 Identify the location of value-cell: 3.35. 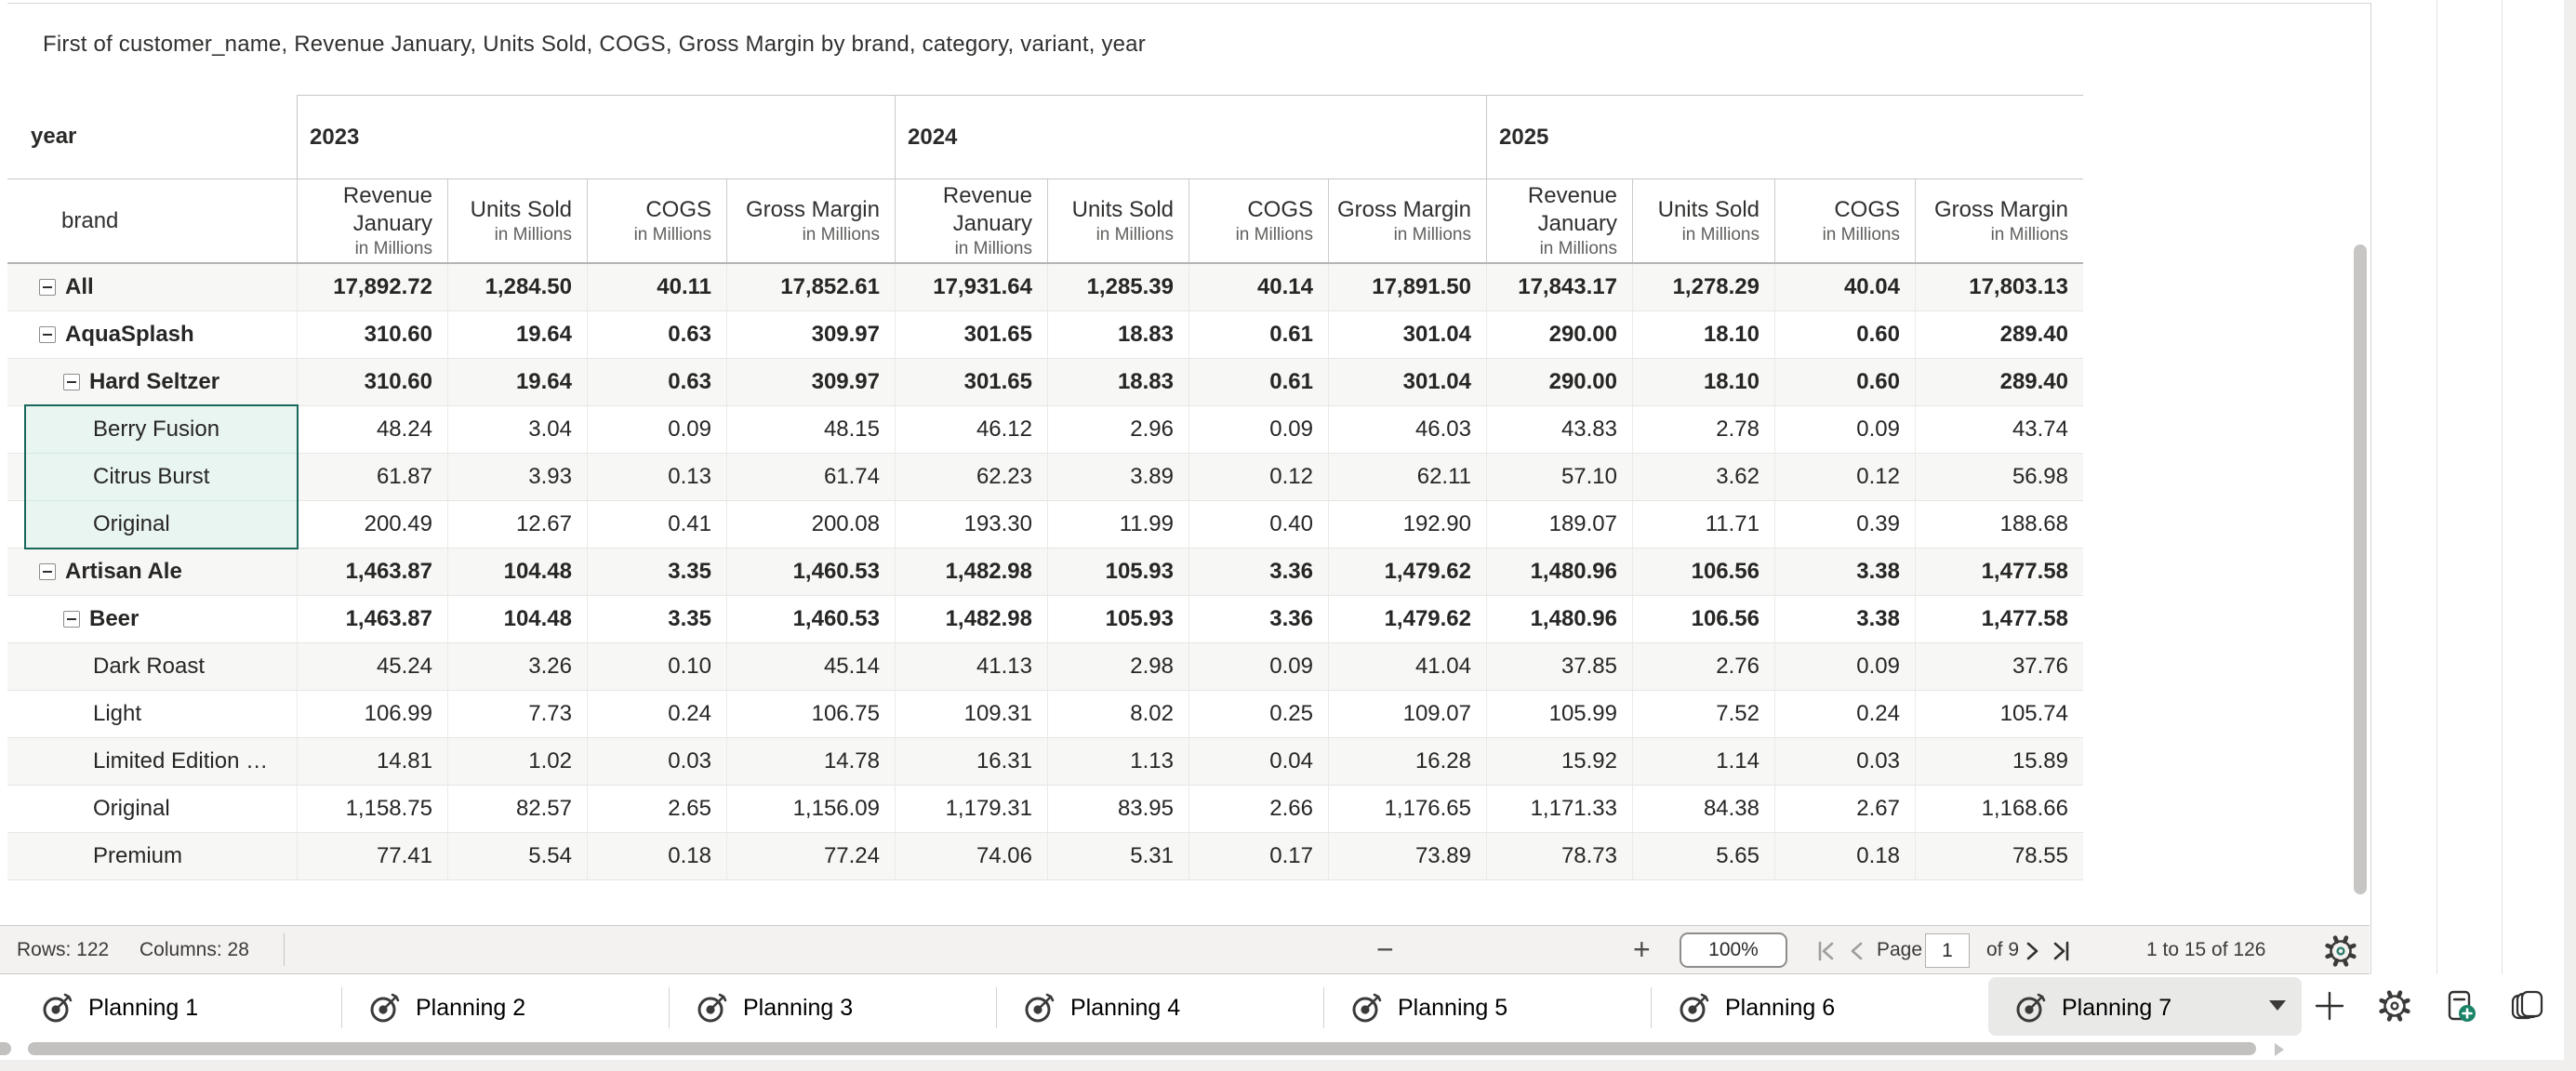
(656, 572).